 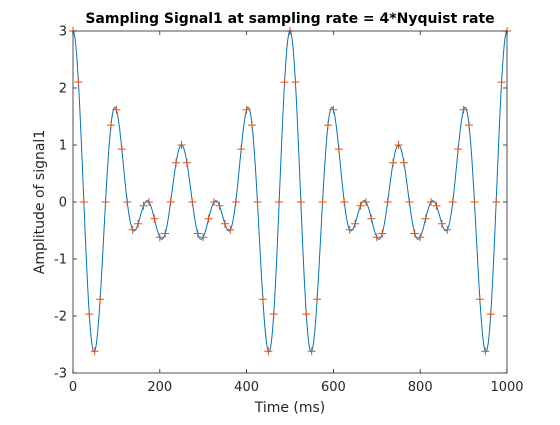 What do you see at coordinates (60, 260) in the screenshot?
I see `y-tick-label: -1` at bounding box center [60, 260].